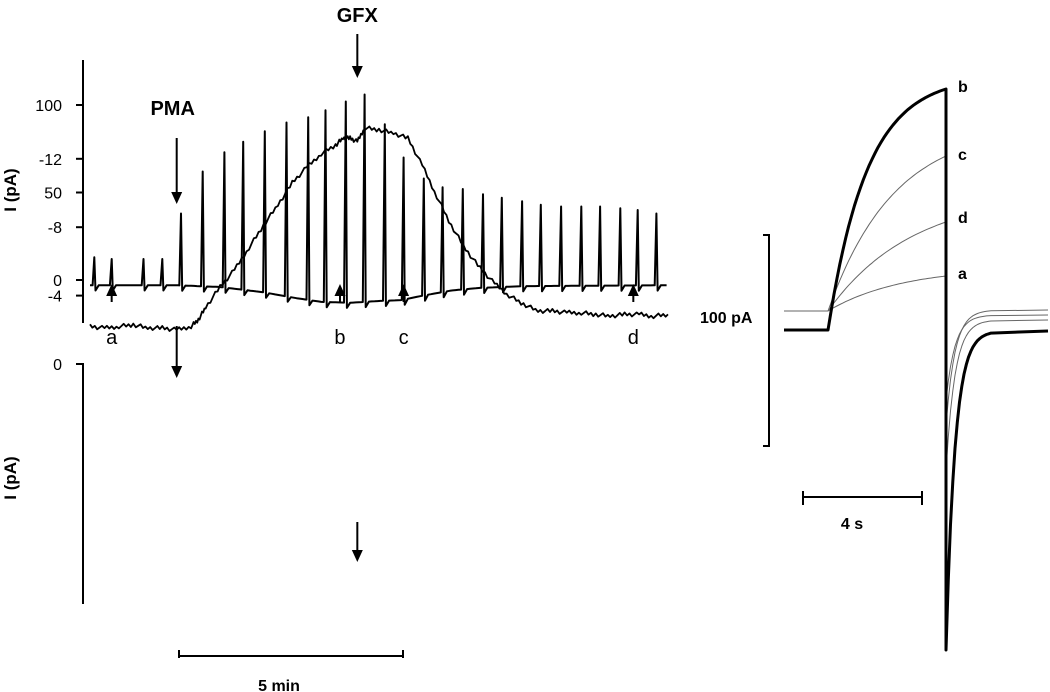 Image resolution: width=1050 pixels, height=692 pixels. What do you see at coordinates (112, 290) in the screenshot?
I see `marker-arrow-a-head` at bounding box center [112, 290].